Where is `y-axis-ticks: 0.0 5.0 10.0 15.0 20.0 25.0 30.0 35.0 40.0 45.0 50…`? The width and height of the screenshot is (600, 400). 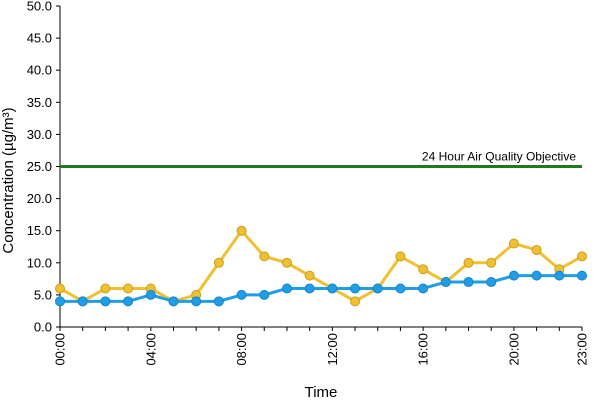 y-axis-ticks: 0.0 5.0 10.0 15.0 20.0 25.0 30.0 35.0 40.0 45.0 50… is located at coordinates (43, 167).